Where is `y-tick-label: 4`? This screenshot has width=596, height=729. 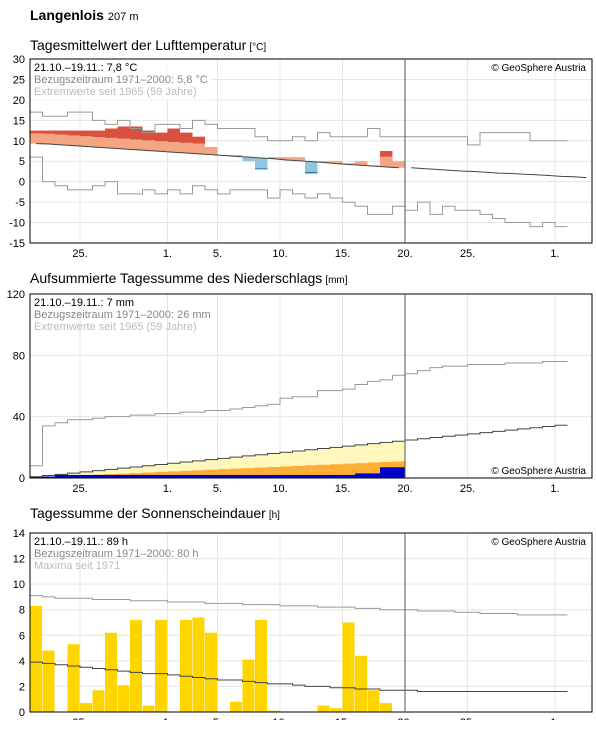
y-tick-label: 4 is located at coordinates (22, 662).